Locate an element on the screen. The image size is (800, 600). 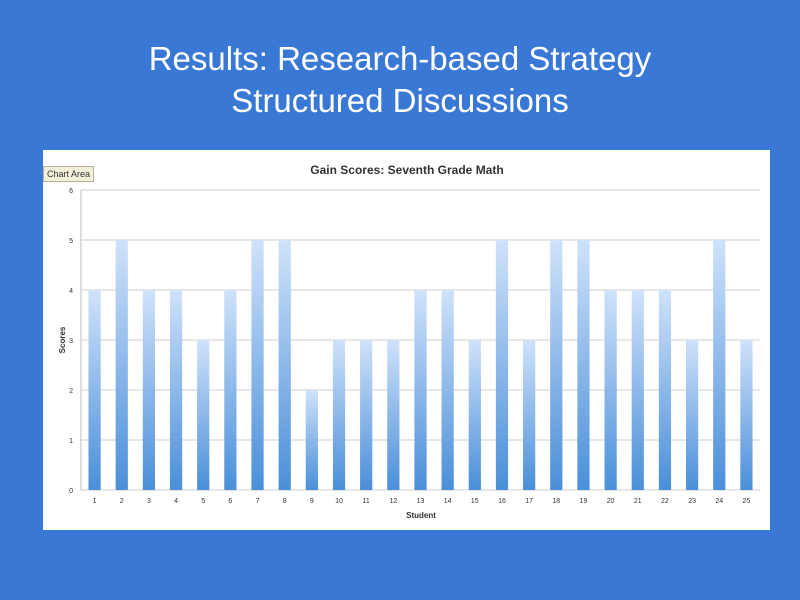
y-tick-label: 0 is located at coordinates (71, 491).